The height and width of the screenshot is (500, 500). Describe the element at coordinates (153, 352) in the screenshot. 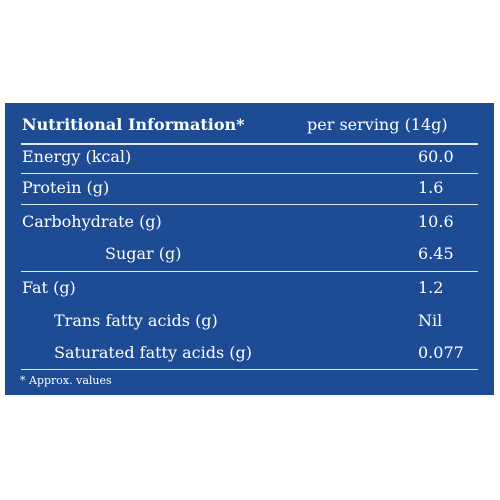

I see `row-saturated-fat-name: Saturated fatty acids (g)` at that location.